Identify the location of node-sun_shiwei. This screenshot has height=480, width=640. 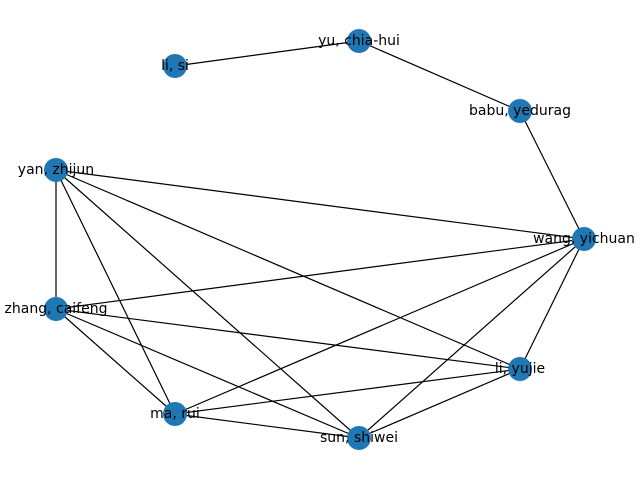
(359, 438).